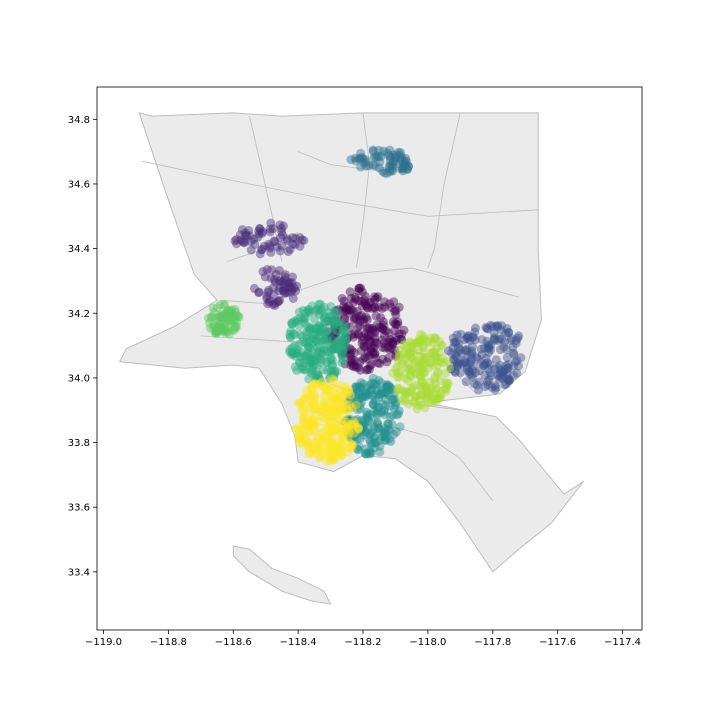  Describe the element at coordinates (444, 190) in the screenshot. I see `boundary-line` at that location.